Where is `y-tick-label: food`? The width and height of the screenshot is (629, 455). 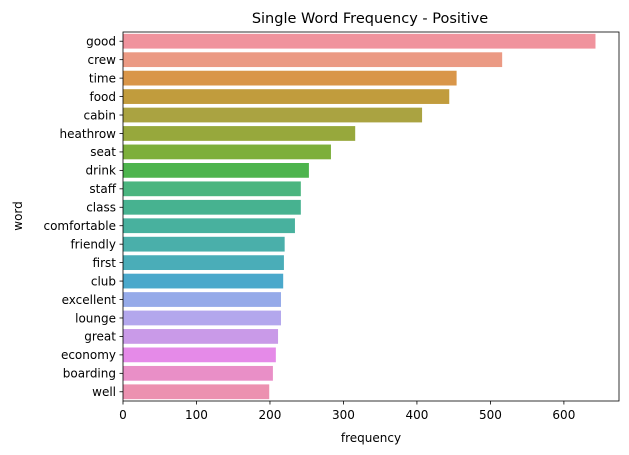
y-tick-label: food is located at coordinates (102, 97).